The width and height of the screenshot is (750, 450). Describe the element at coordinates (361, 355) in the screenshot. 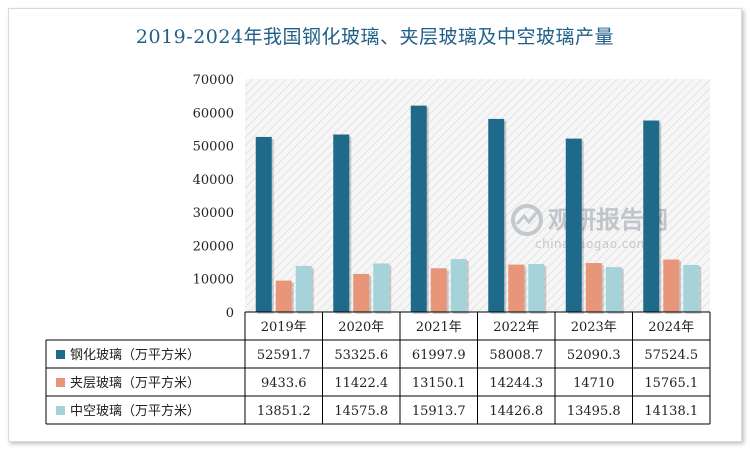

I see `data-table-cell: 53325.6` at that location.